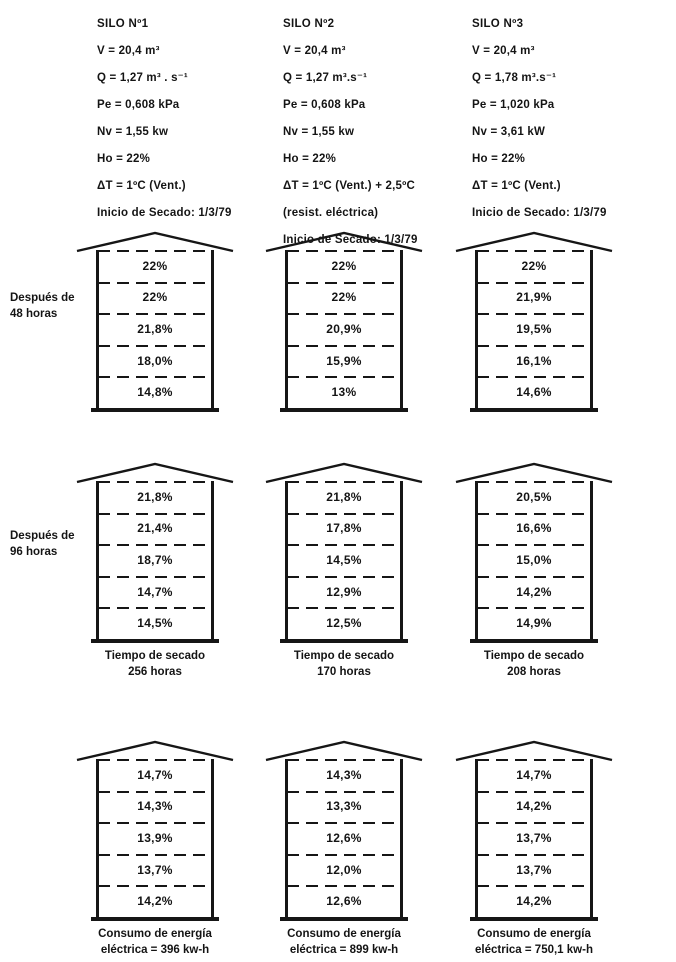 The height and width of the screenshot is (962, 676). Describe the element at coordinates (34, 552) in the screenshot. I see `row-label-line2: 96 horas` at that location.